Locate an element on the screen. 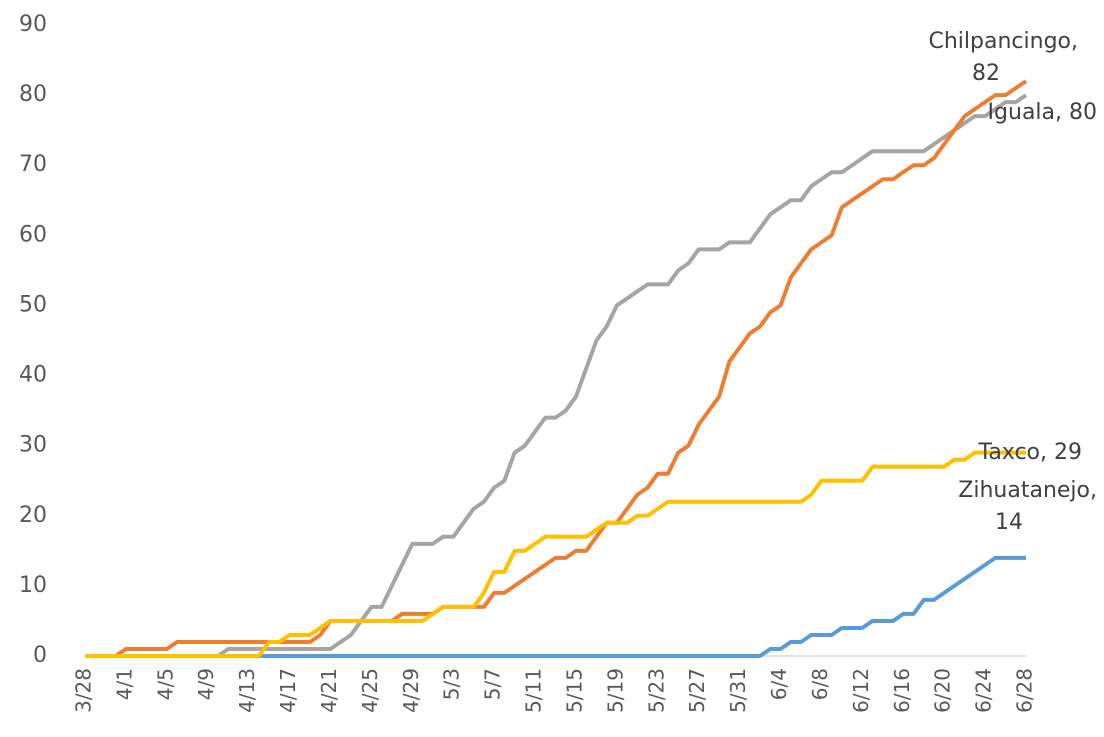 The image size is (1104, 737). x-tick-label: 5/27 is located at coordinates (697, 690).